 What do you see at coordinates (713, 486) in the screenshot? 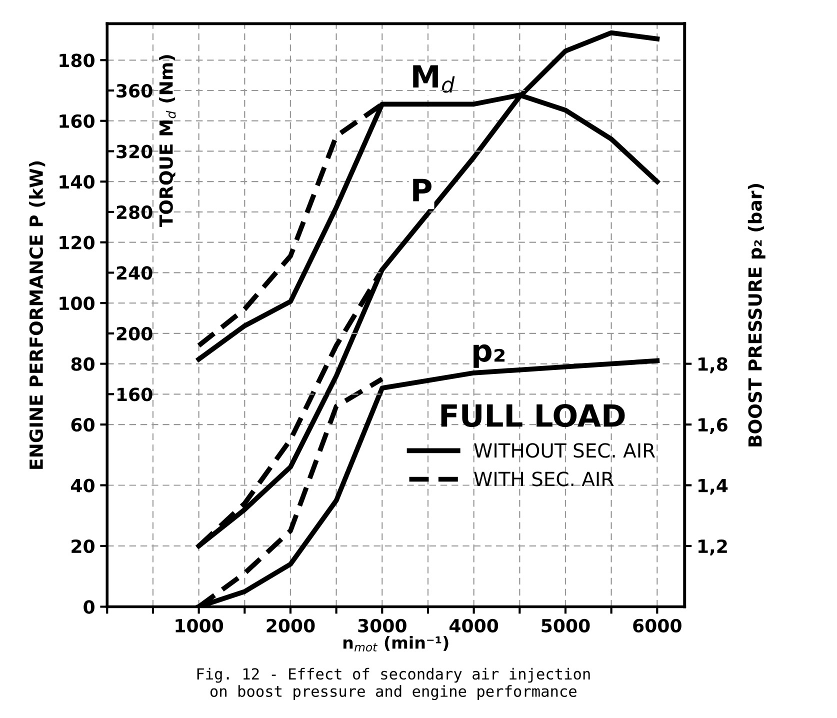
I see `y2-tick-label: 1,4` at bounding box center [713, 486].